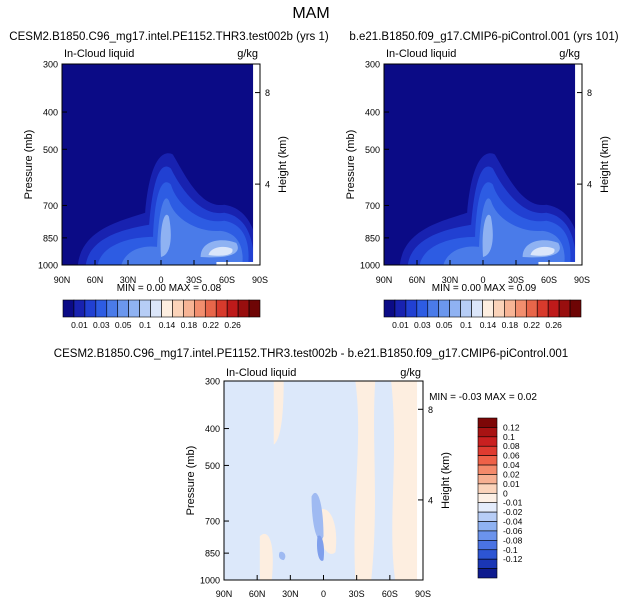  I want to click on units-label: g/kg, so click(569, 54).